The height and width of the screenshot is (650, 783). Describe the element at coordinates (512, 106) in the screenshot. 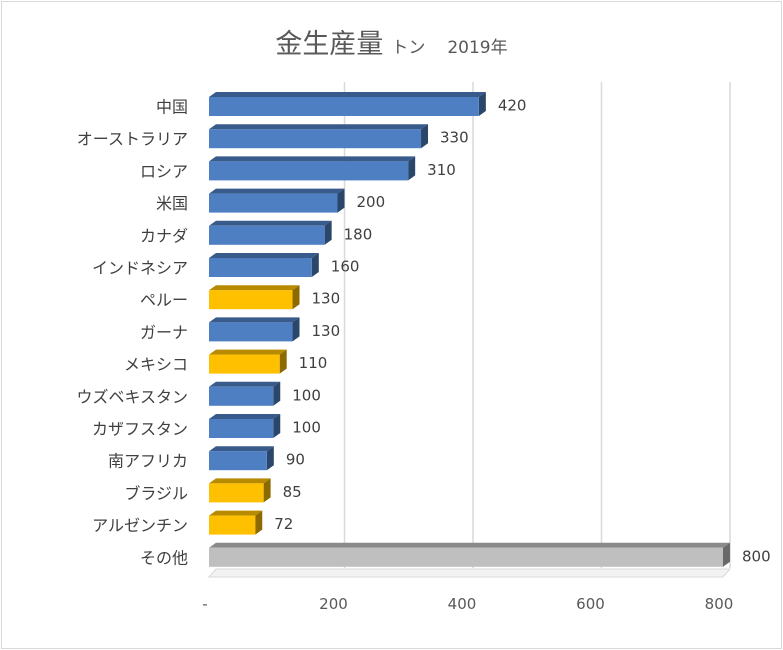

I see `data-label: 420` at that location.